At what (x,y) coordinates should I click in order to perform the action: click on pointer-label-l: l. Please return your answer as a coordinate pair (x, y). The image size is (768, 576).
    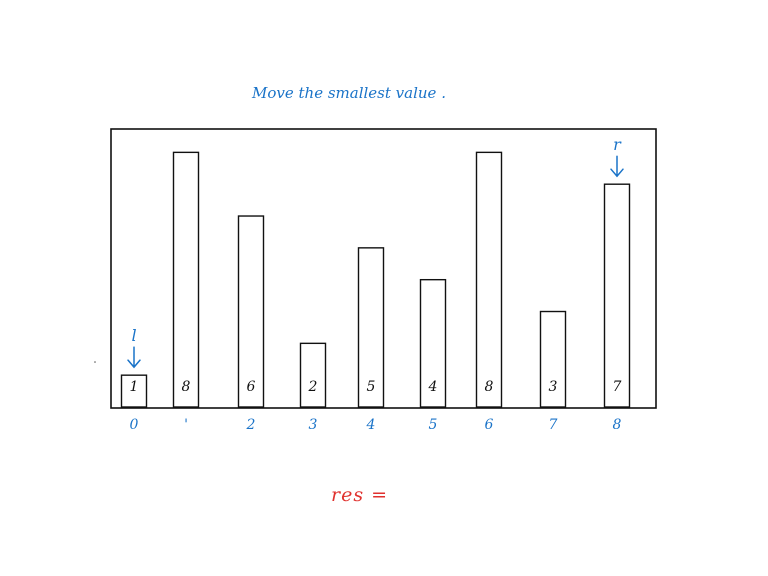
    Looking at the image, I should click on (133, 335).